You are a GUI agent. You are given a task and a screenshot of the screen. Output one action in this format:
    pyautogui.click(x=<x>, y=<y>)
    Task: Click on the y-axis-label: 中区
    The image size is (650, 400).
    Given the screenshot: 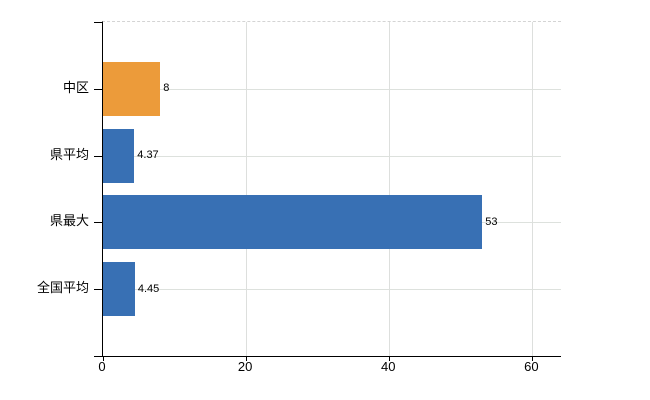 What is the action you would take?
    pyautogui.click(x=75, y=87)
    